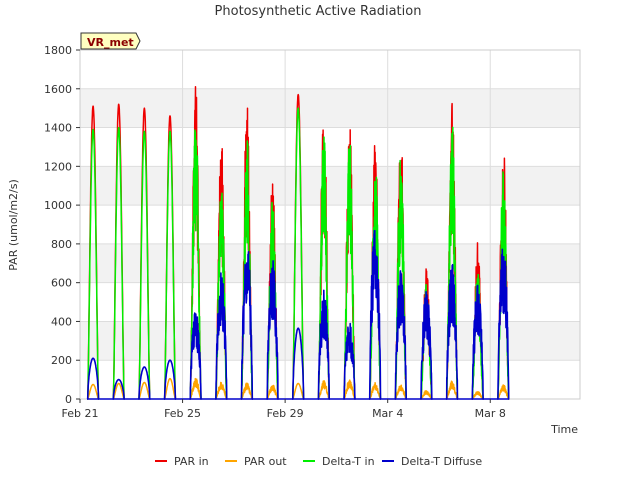  I want to click on chart-title: Photosynthetic Active Radiation, so click(318, 11).